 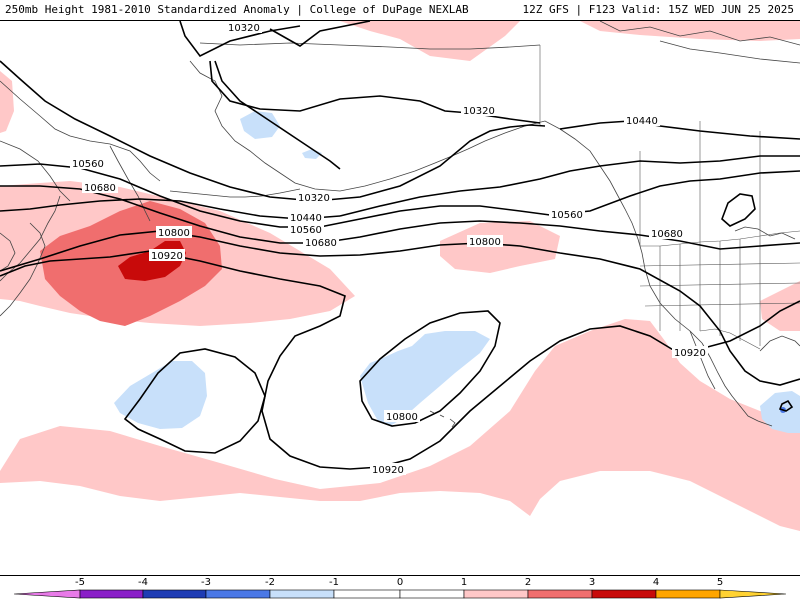 I want to click on colorbar, so click(x=400, y=594).